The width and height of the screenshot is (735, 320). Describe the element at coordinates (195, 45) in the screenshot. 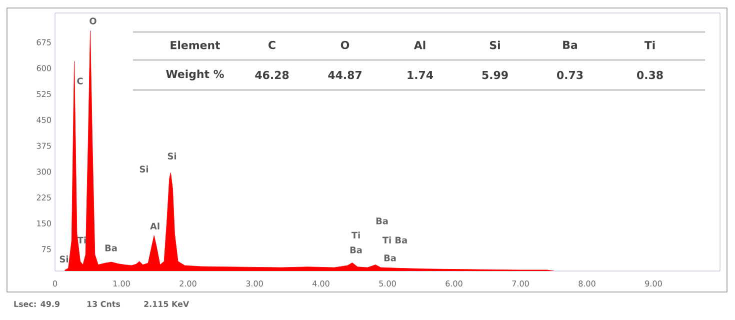

I see `annotation: Element` at that location.